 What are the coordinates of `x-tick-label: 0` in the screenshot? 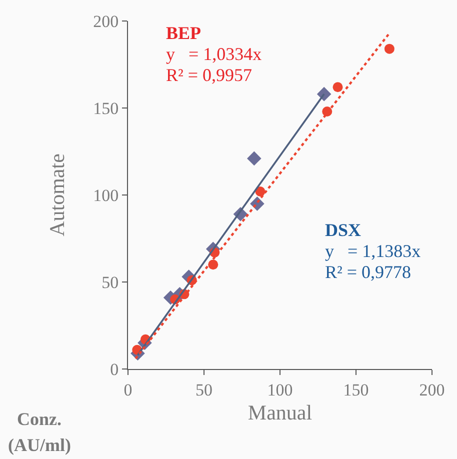 It's located at (128, 390).